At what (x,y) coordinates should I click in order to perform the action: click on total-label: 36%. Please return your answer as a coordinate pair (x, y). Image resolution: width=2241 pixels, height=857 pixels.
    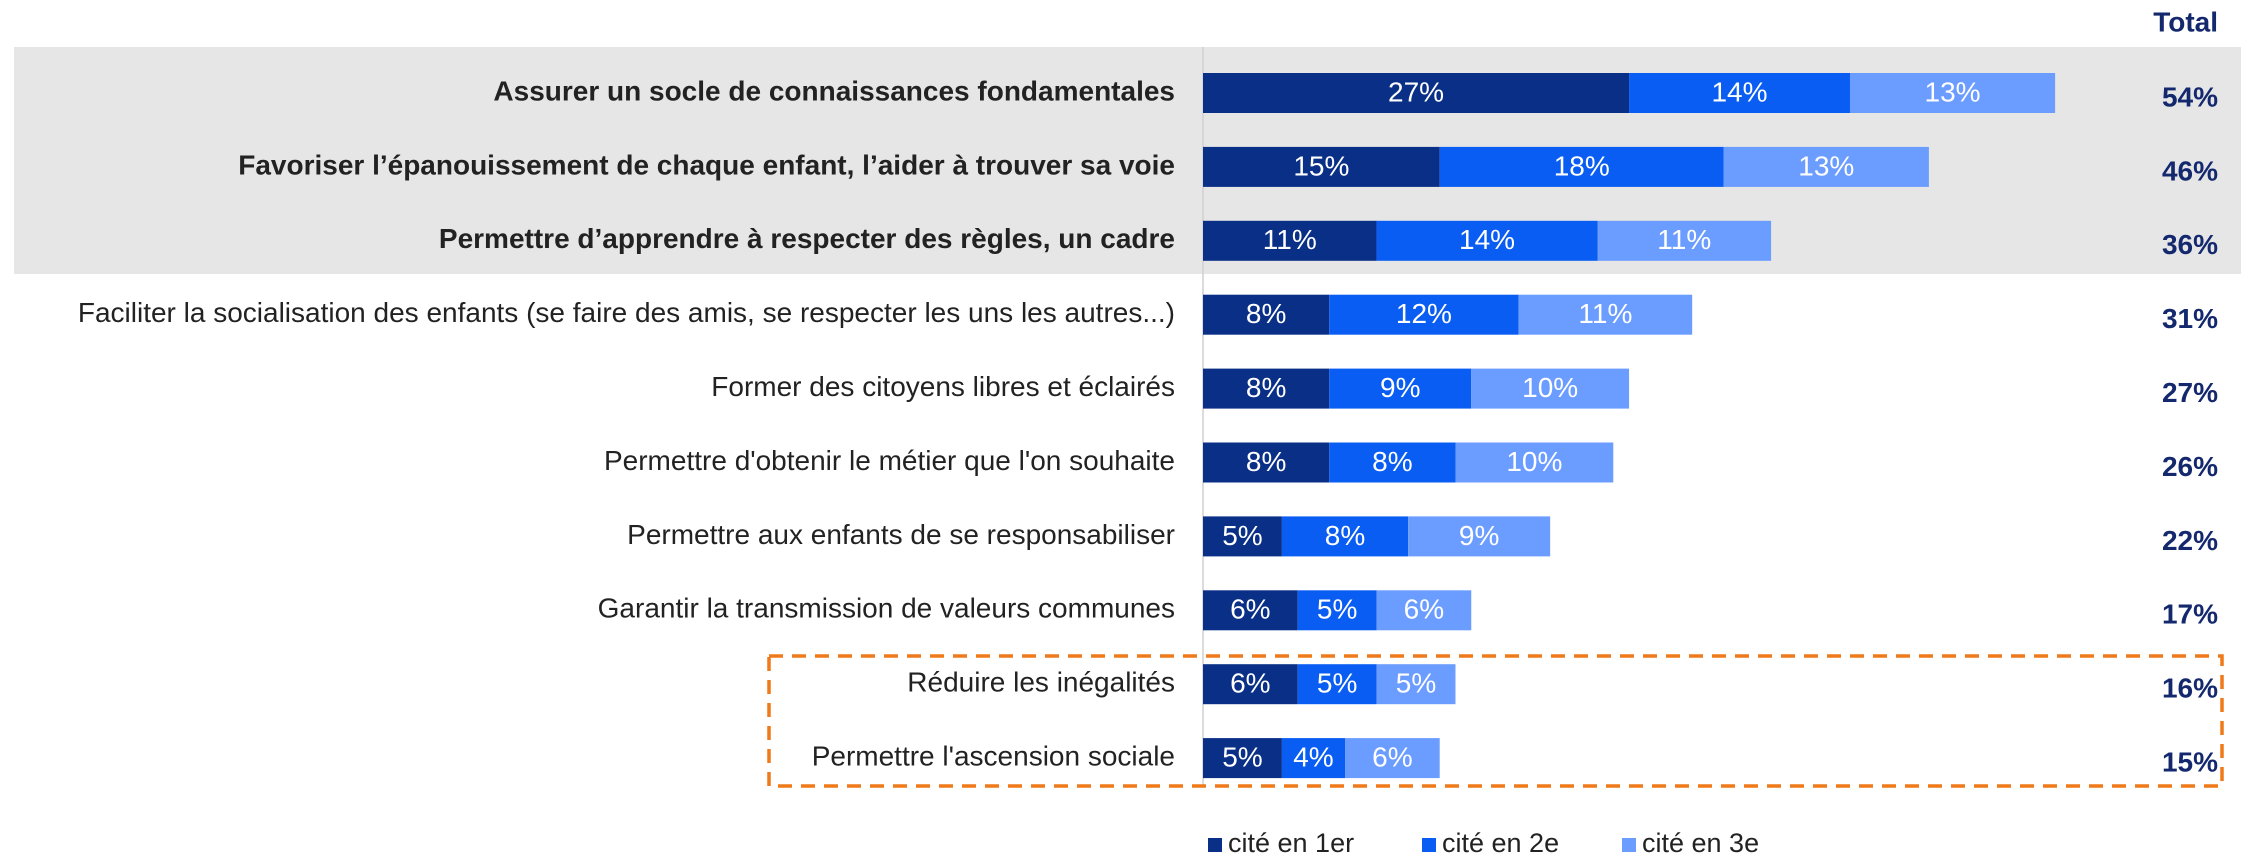
    Looking at the image, I should click on (2190, 244).